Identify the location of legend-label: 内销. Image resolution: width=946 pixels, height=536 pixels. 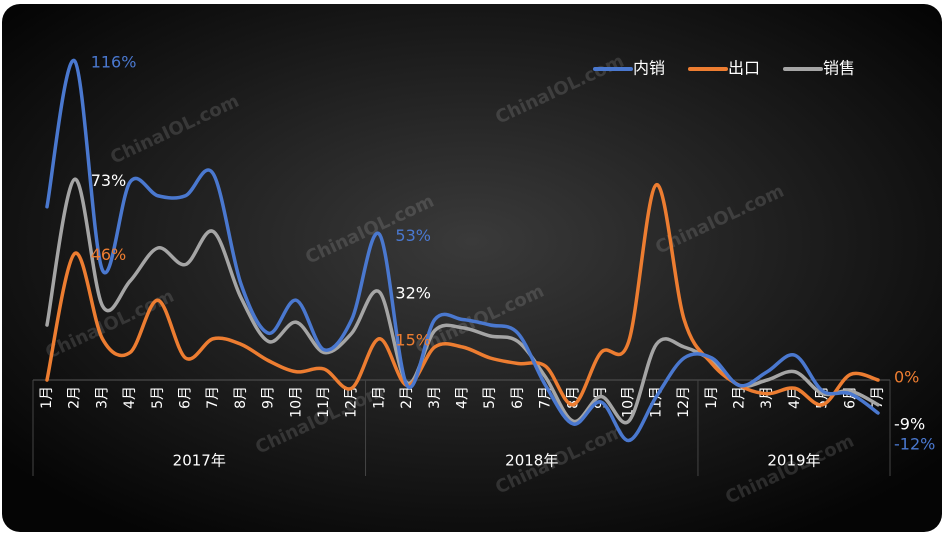
(649, 68).